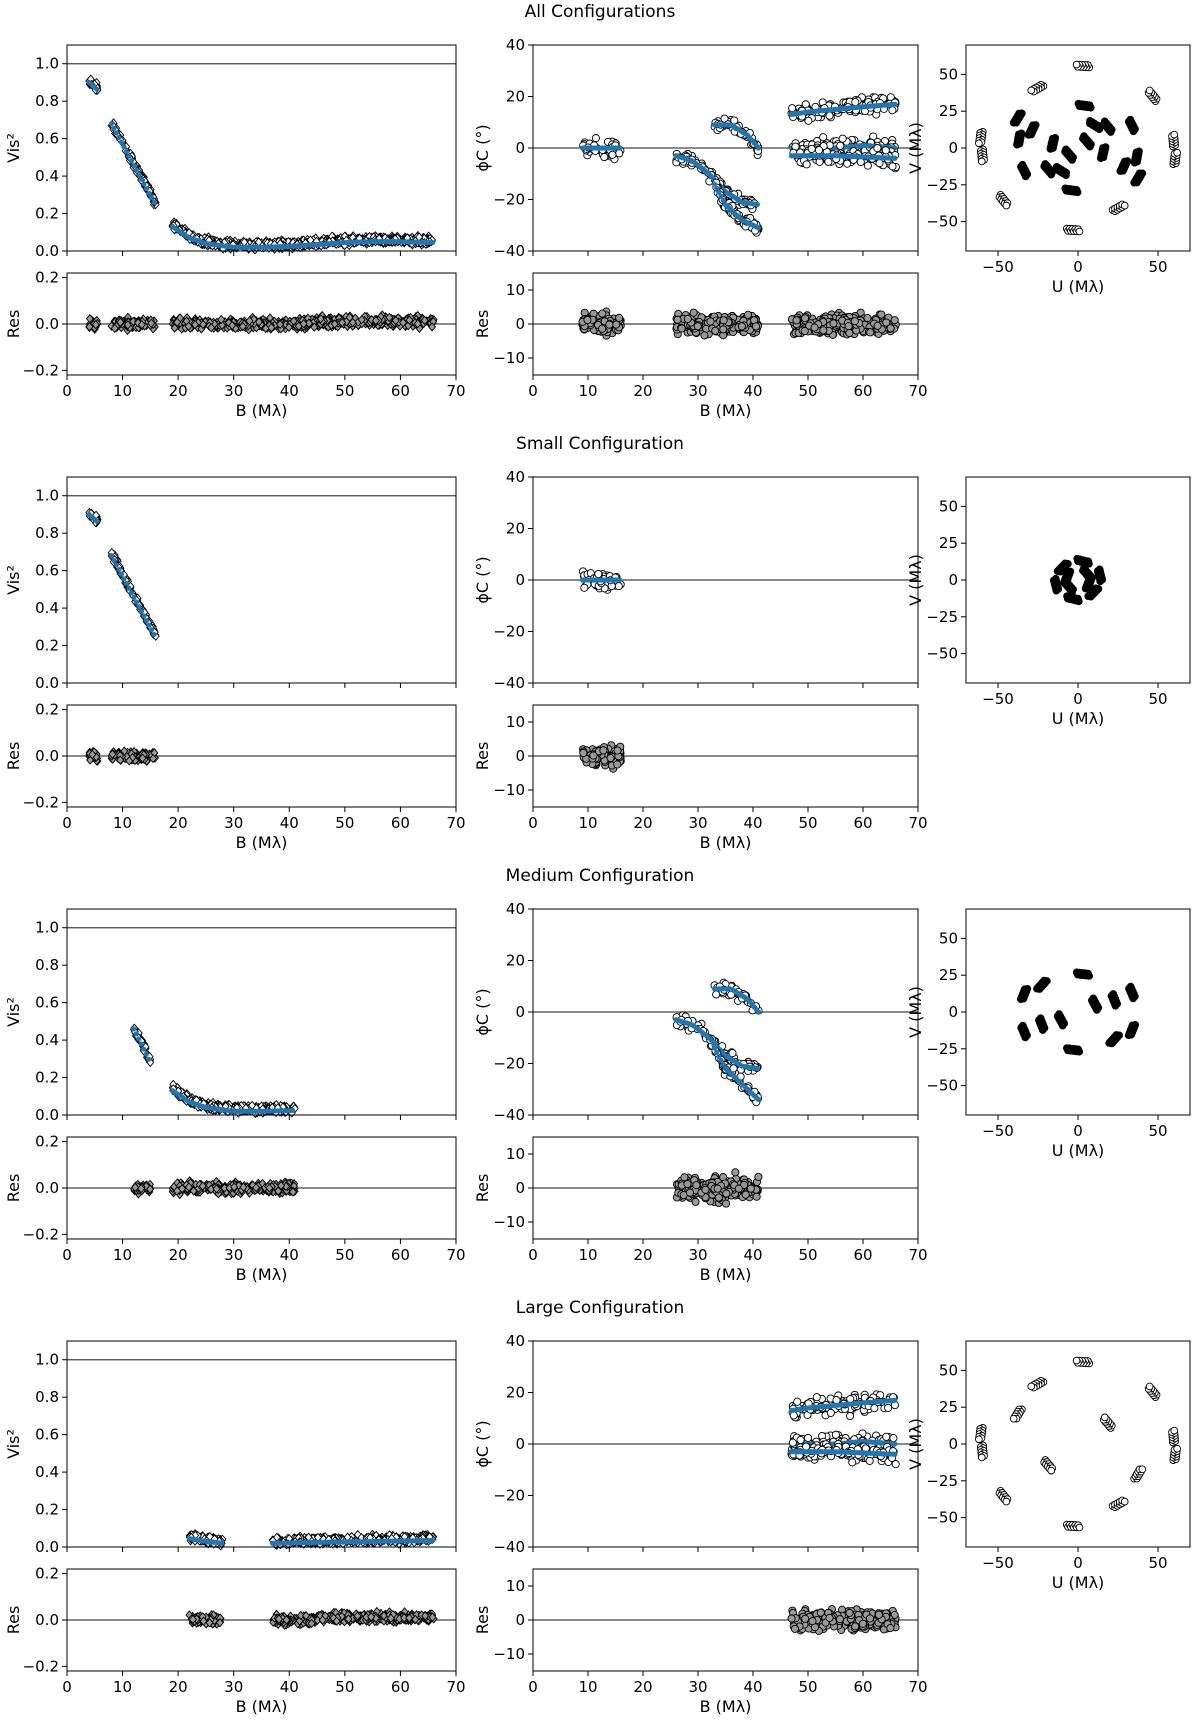 The height and width of the screenshot is (1721, 1200). Describe the element at coordinates (807, 823) in the screenshot. I see `row-small-phi-residual-panel-xtick-label: 50` at that location.